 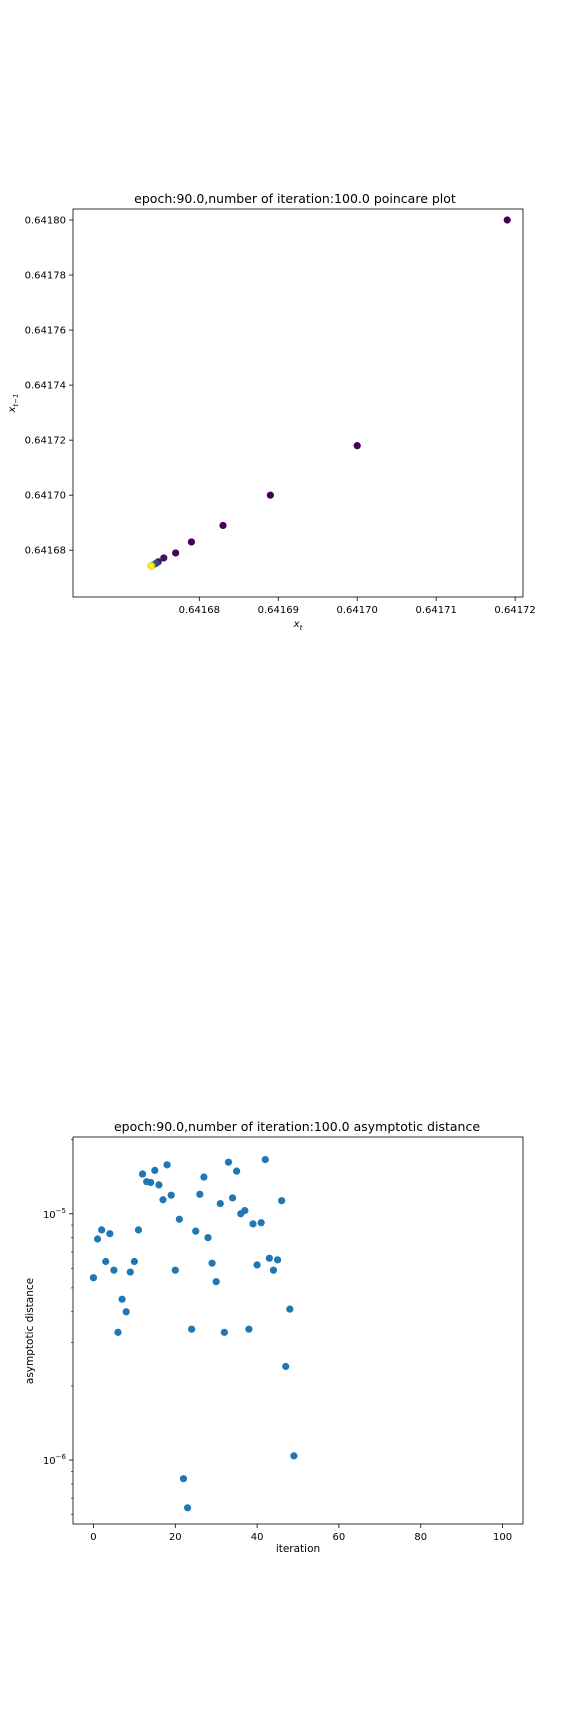 I want to click on poincare-y-tick-label: 0.64170, so click(x=45, y=496).